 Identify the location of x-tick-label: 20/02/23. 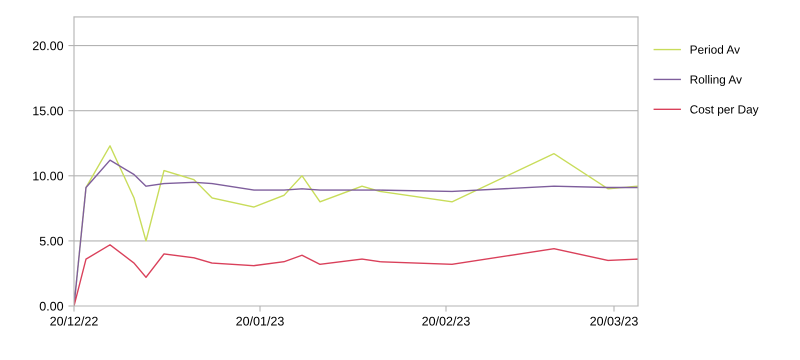
(446, 321).